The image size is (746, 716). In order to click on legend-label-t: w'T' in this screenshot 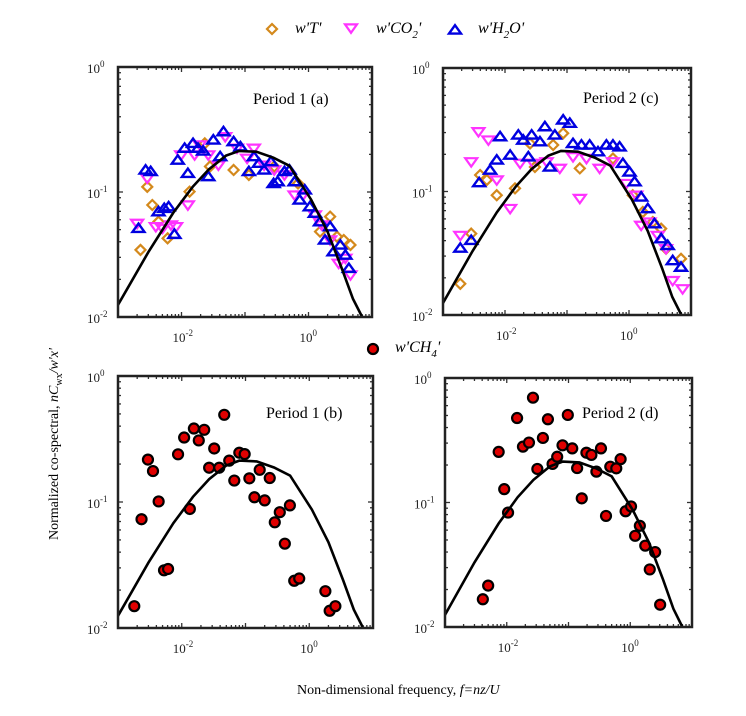, I will do `click(308, 28)`.